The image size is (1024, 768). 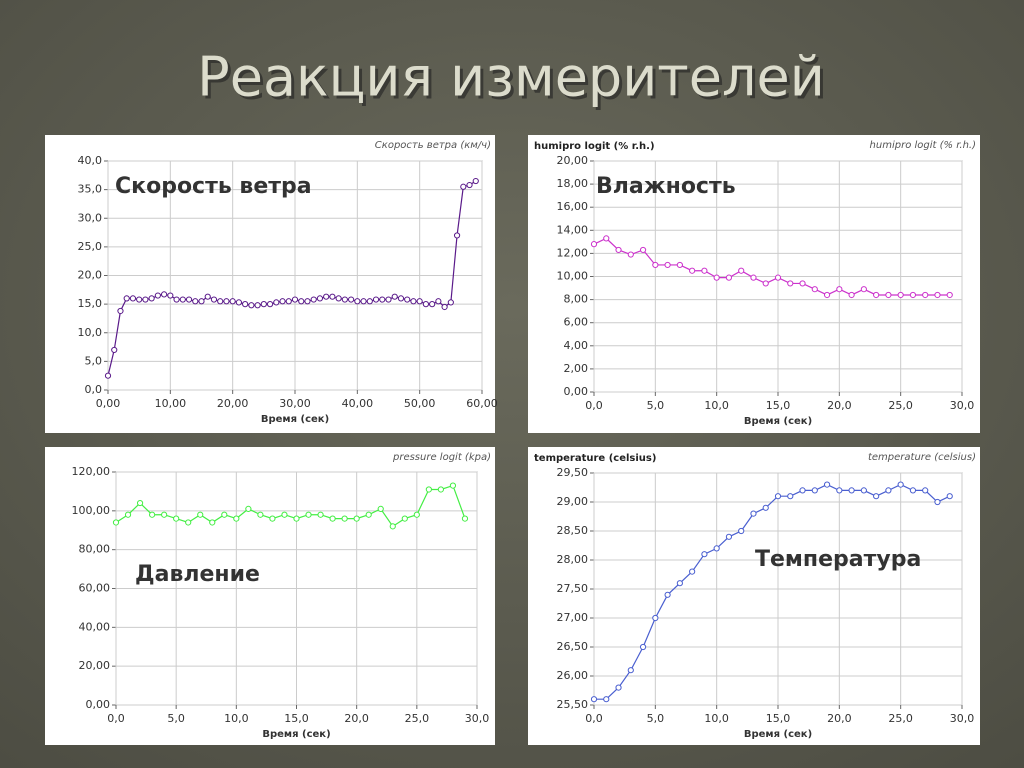 I want to click on y-tick-label: 40,00, so click(x=95, y=626).